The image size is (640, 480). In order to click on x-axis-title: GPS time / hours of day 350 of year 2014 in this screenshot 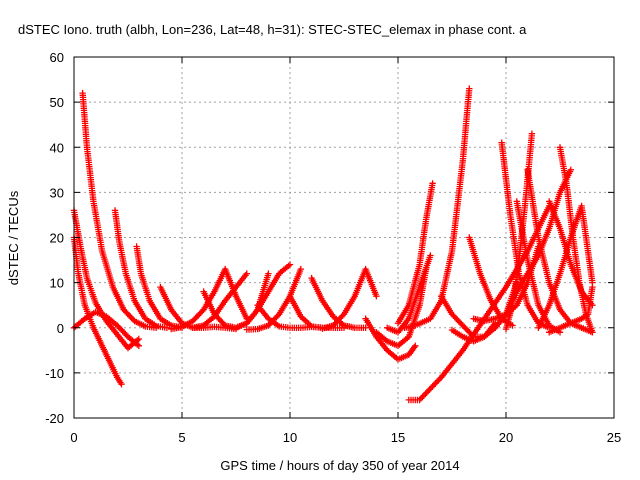, I will do `click(339, 465)`.